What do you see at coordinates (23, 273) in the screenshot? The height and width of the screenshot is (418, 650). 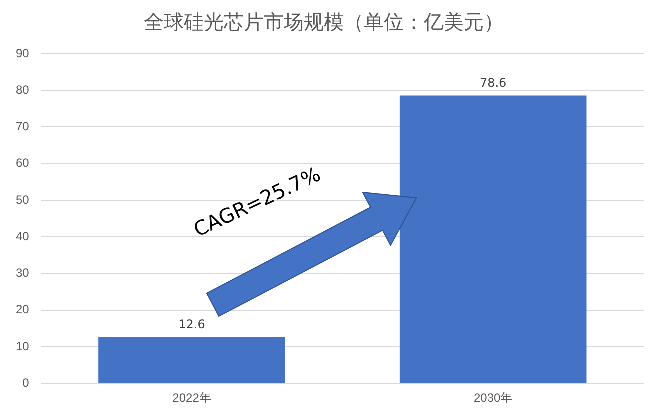 I see `y-tick-label: 30` at bounding box center [23, 273].